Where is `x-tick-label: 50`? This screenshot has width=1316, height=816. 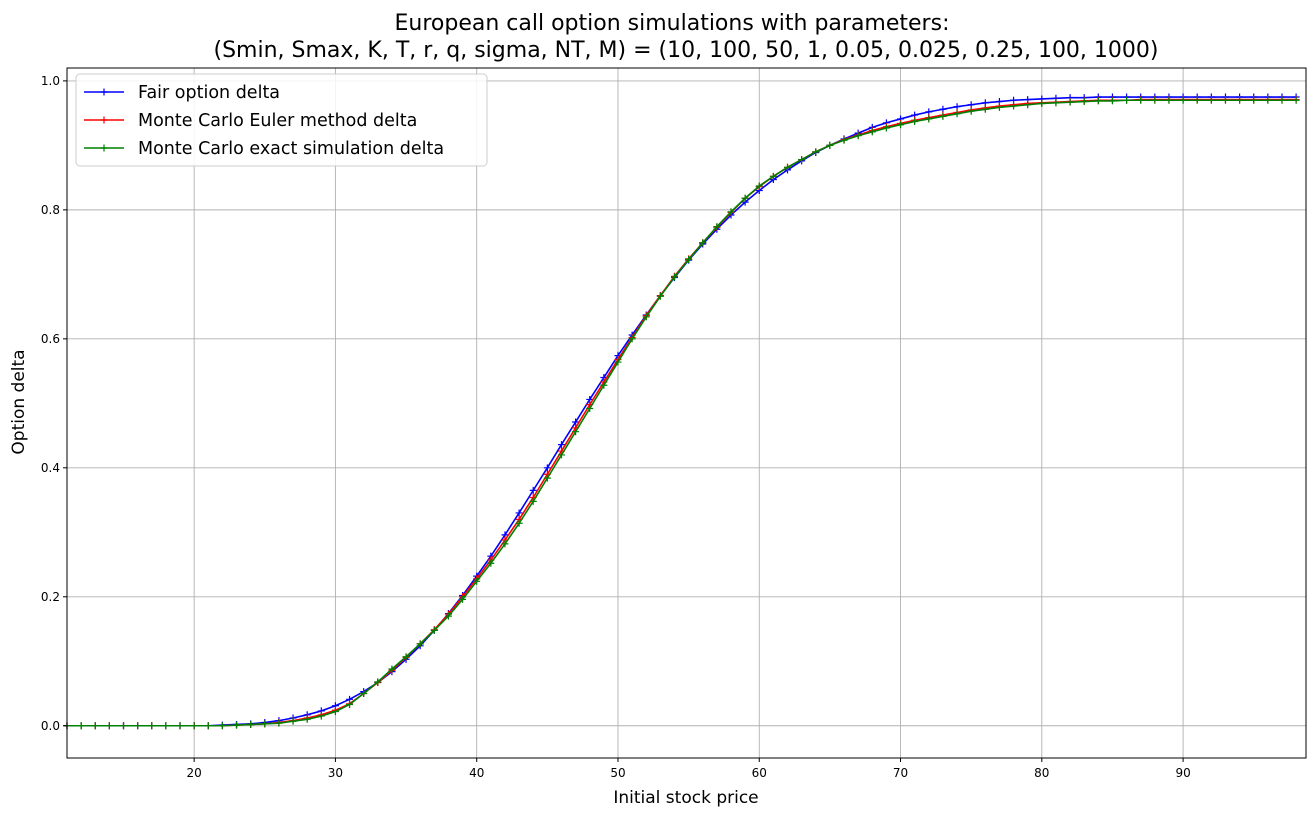 x-tick-label: 50 is located at coordinates (617, 773).